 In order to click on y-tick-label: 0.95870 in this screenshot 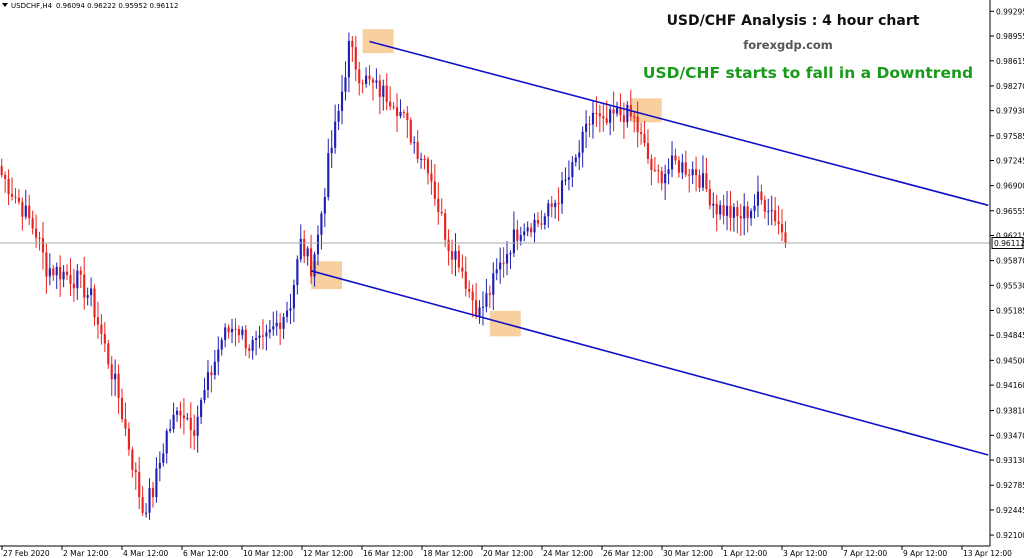, I will do `click(1010, 261)`.